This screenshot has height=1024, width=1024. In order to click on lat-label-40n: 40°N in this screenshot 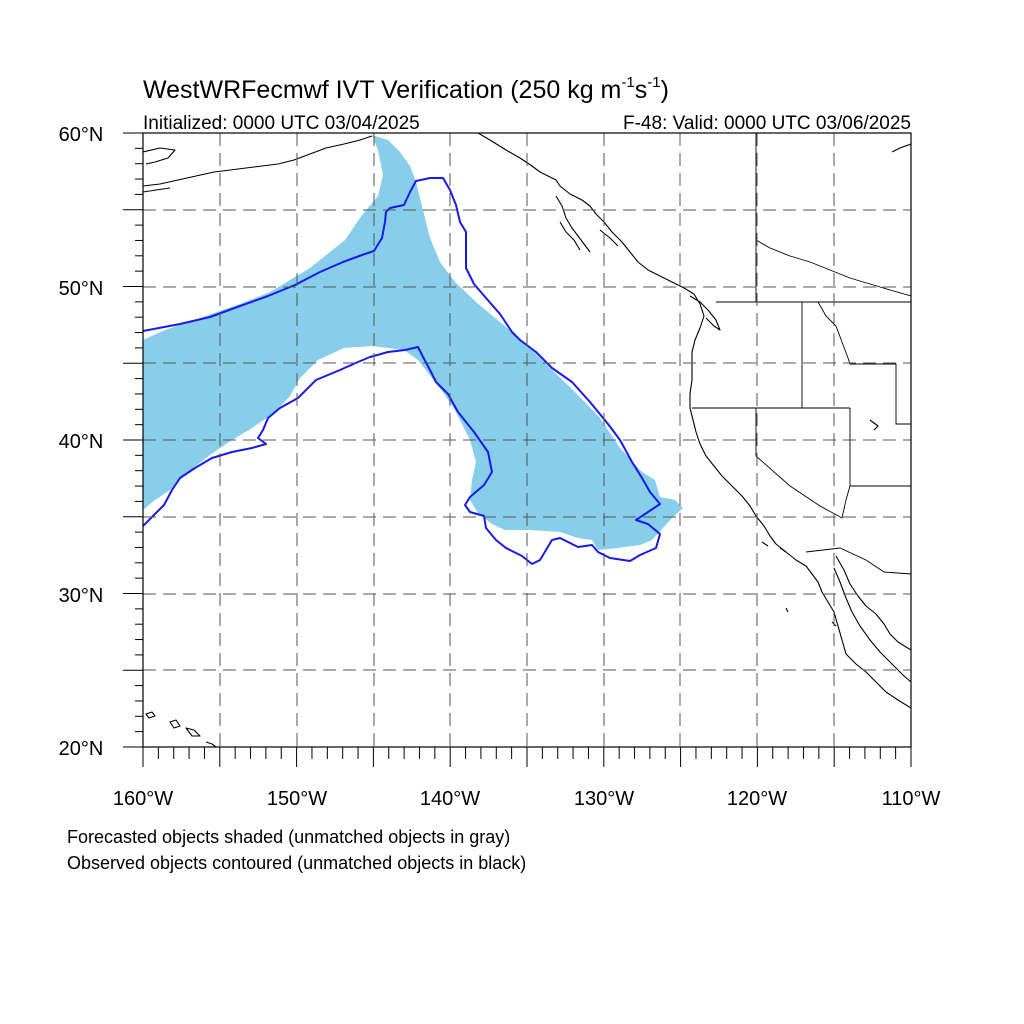, I will do `click(81, 442)`.